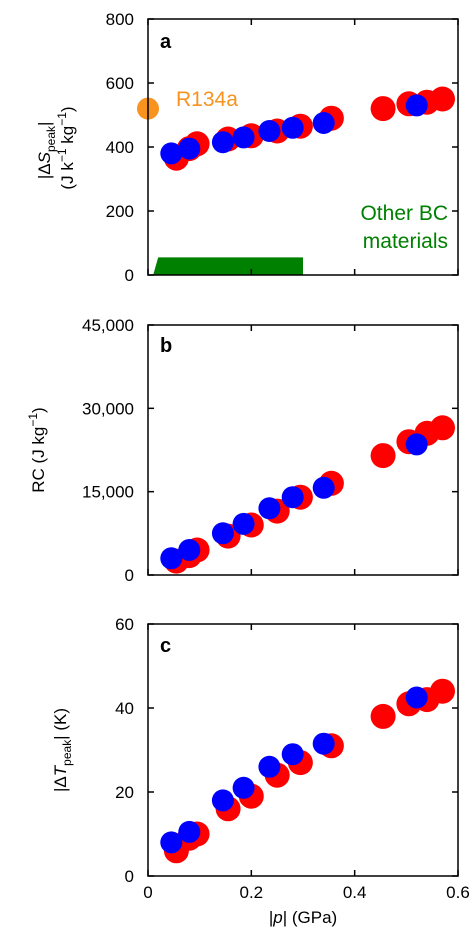  Describe the element at coordinates (44, 171) in the screenshot. I see `ylabel-a-part: |Δ` at that location.